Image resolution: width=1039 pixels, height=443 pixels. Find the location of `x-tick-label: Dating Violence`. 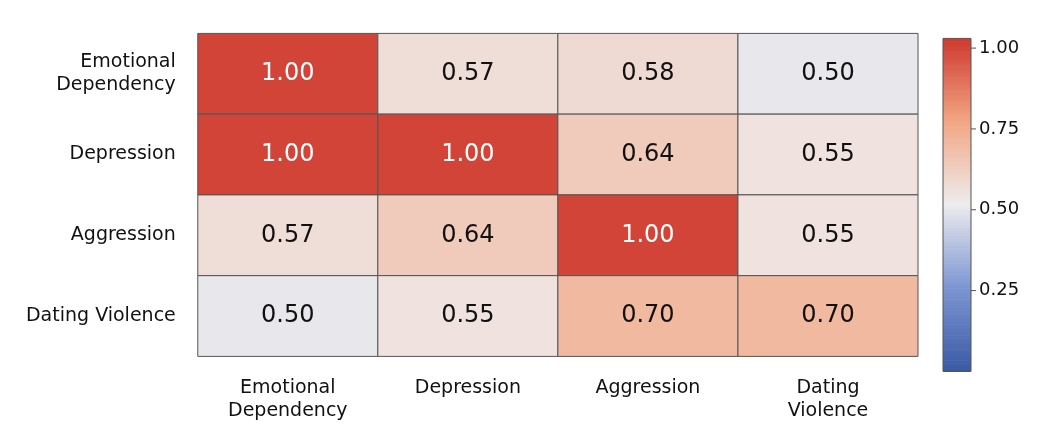

x-tick-label: Dating Violence is located at coordinates (828, 397).